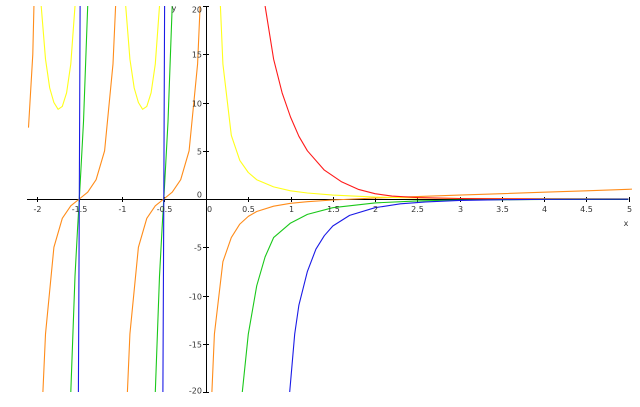 The height and width of the screenshot is (407, 640). What do you see at coordinates (502, 209) in the screenshot?
I see `x-tick-label: 3.5` at bounding box center [502, 209].